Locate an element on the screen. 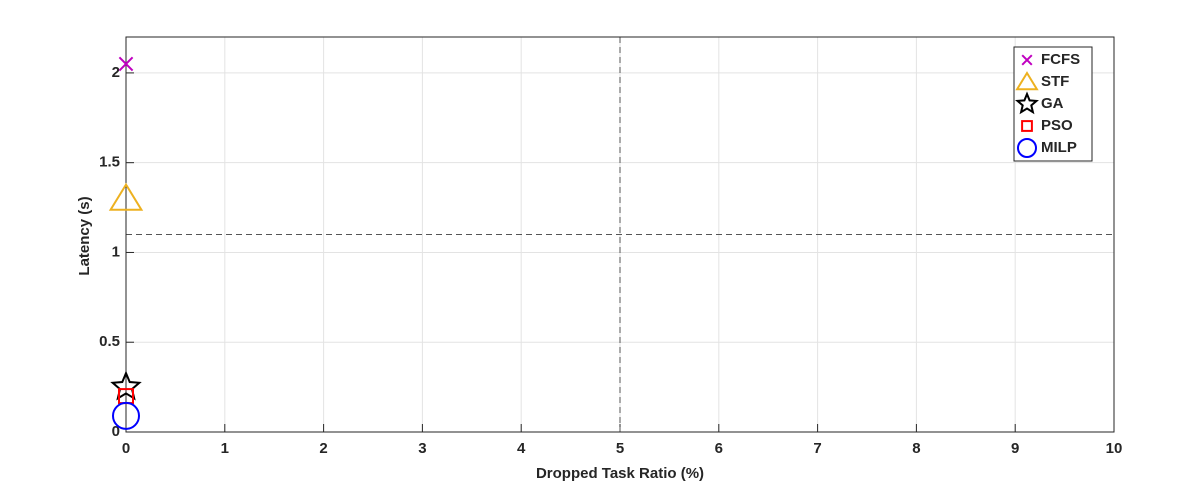  y-tick-label: 0.5 is located at coordinates (109, 341).